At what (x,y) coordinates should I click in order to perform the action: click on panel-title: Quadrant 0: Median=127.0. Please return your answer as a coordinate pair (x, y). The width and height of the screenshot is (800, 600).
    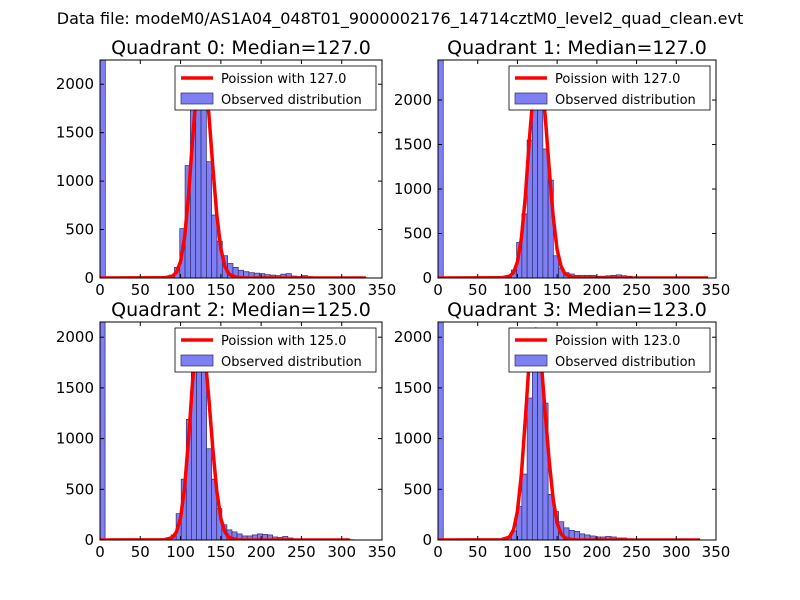
    Looking at the image, I should click on (241, 48).